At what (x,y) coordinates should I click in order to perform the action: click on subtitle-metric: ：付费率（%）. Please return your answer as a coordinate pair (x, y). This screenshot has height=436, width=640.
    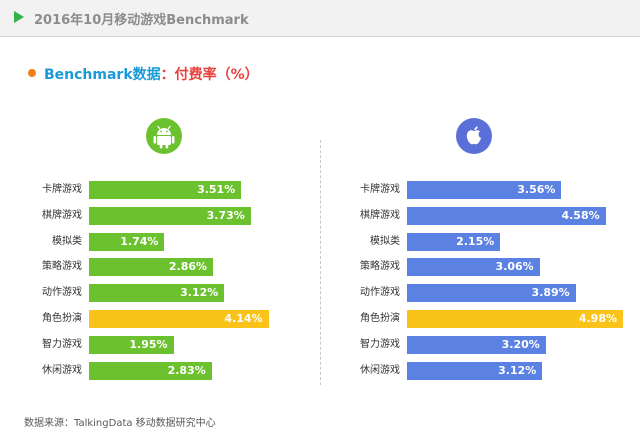
    Looking at the image, I should click on (209, 75).